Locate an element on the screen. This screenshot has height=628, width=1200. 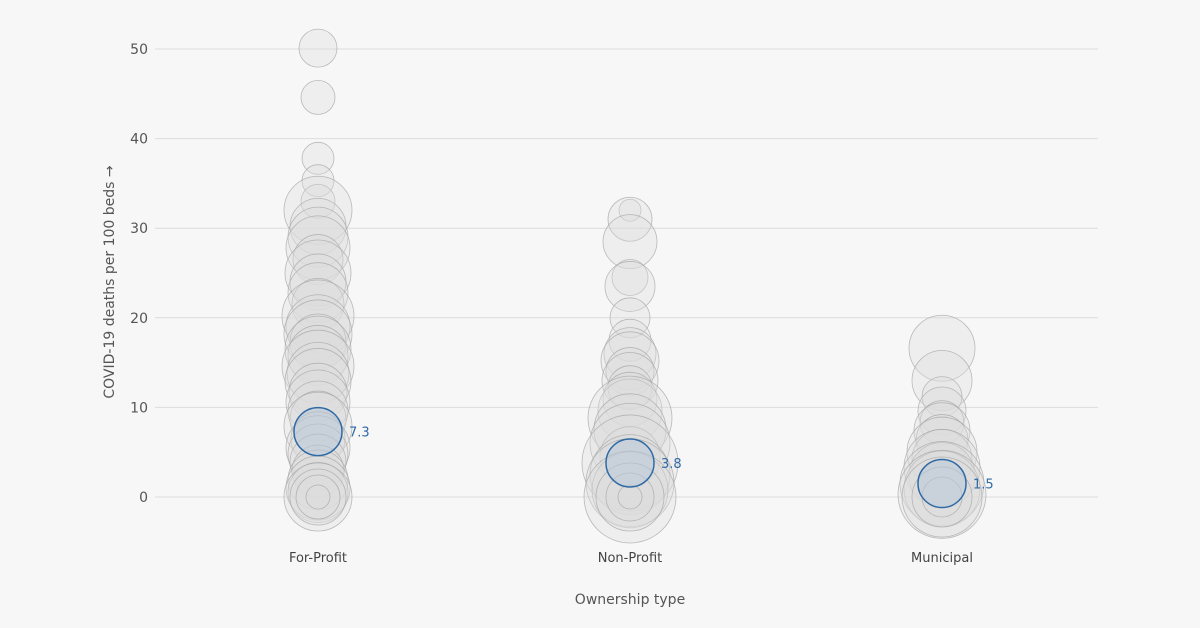
median-layer: 7.3 3.8 1.5 is located at coordinates (643, 457).